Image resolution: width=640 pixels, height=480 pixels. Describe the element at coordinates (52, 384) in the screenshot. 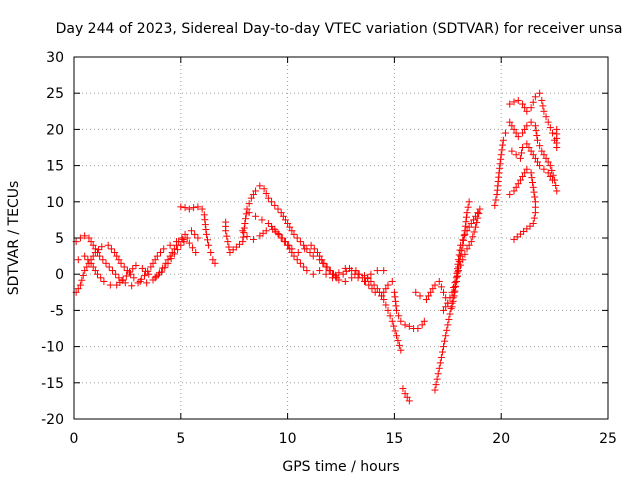

I see `y-tick-label: -15` at that location.